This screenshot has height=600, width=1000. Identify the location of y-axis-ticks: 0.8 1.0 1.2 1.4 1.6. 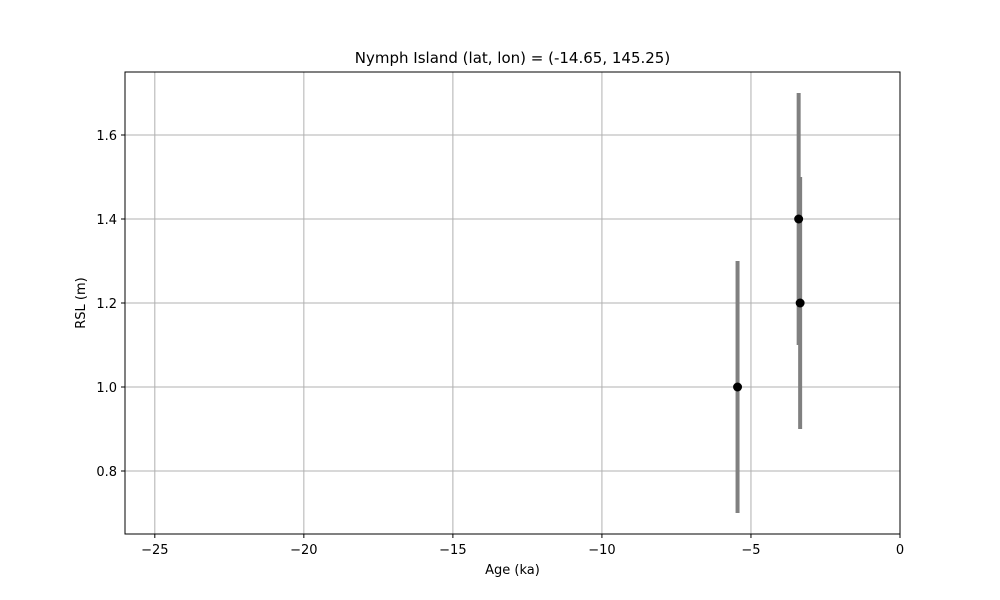
(110, 304).